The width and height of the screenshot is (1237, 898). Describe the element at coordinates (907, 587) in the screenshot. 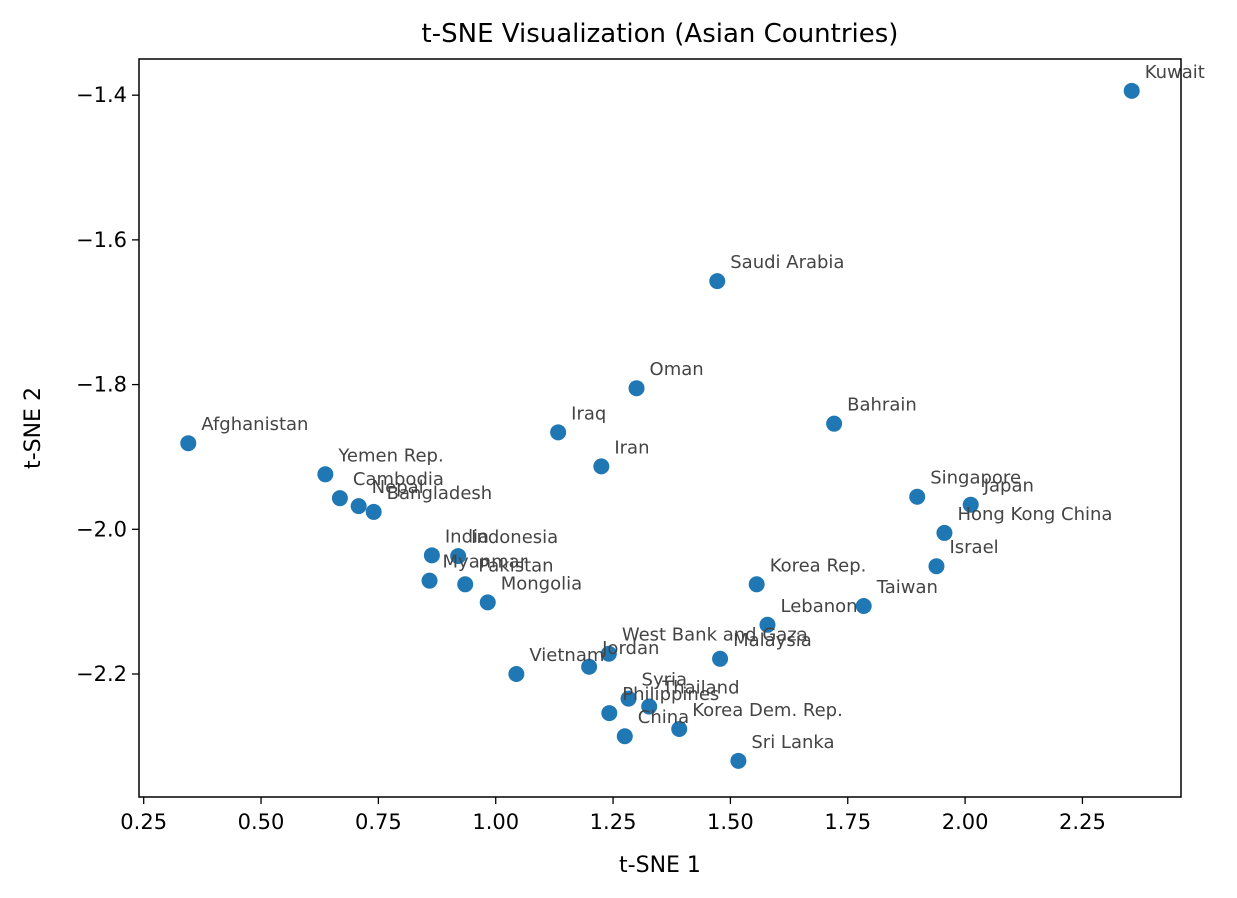

I see `point-label-taiwan: Taiwan` at that location.